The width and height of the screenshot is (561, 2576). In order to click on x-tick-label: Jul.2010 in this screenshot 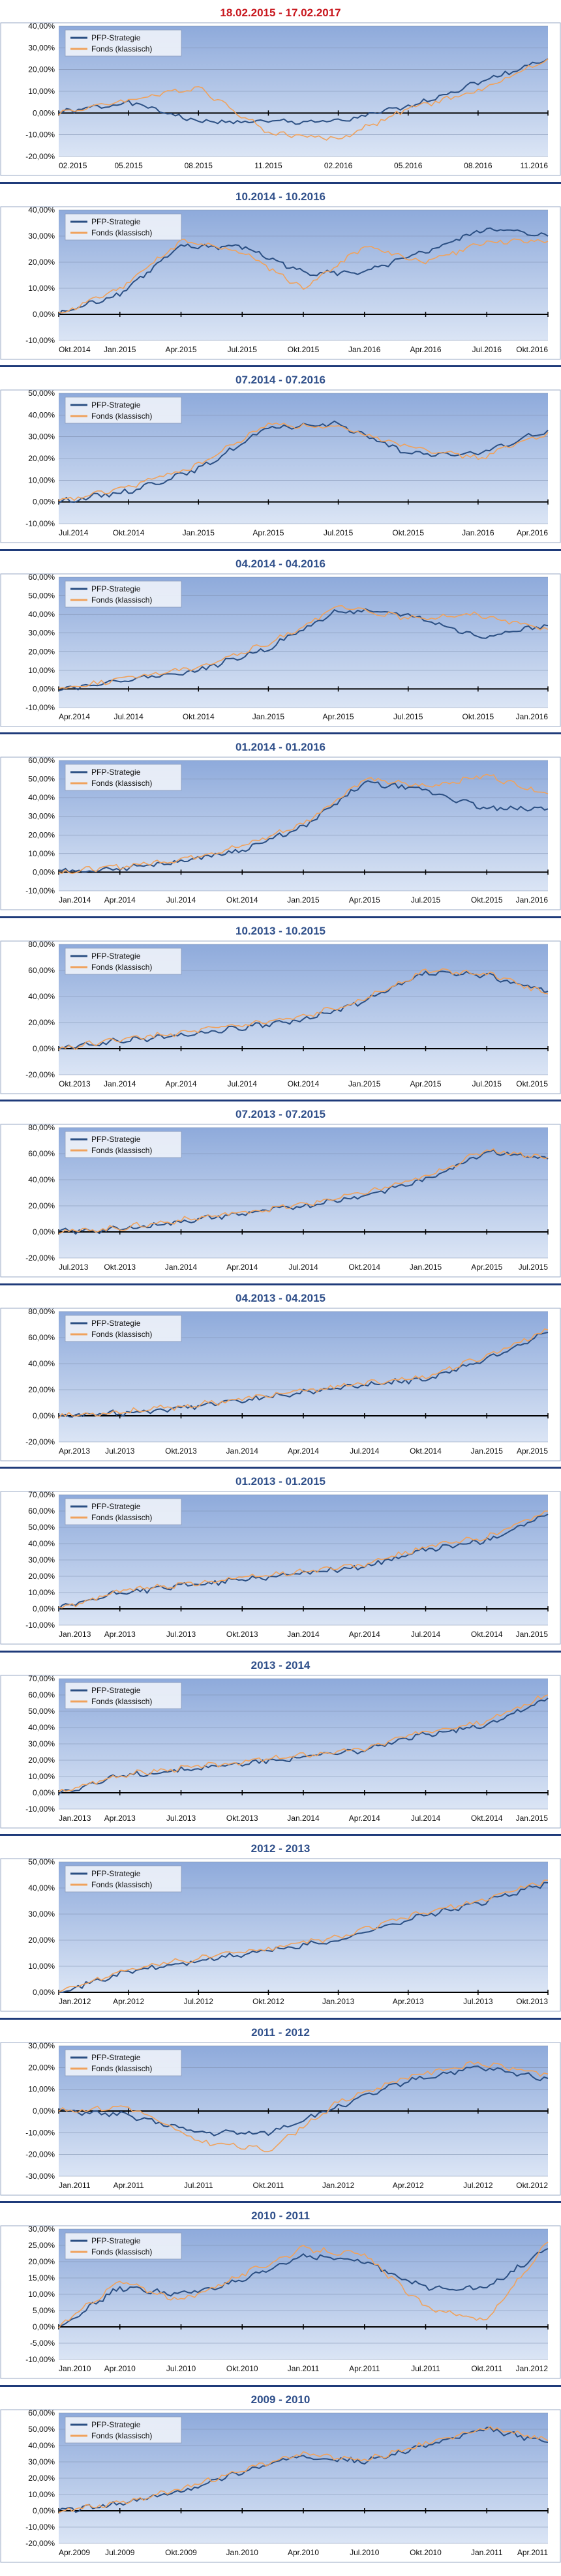, I will do `click(181, 2368)`.